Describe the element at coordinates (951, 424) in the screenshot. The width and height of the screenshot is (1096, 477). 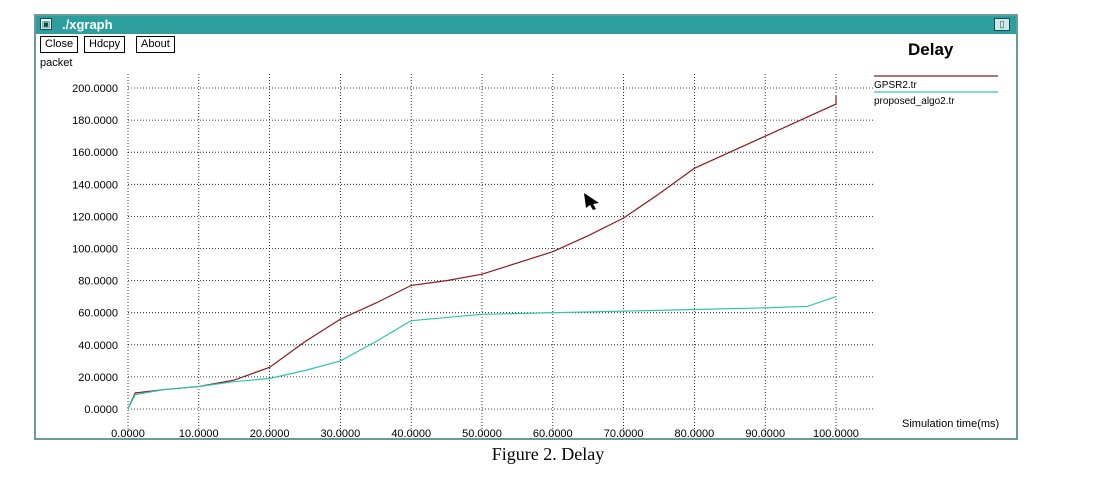
I see `x-axis-label: Simulation time(ms)` at that location.